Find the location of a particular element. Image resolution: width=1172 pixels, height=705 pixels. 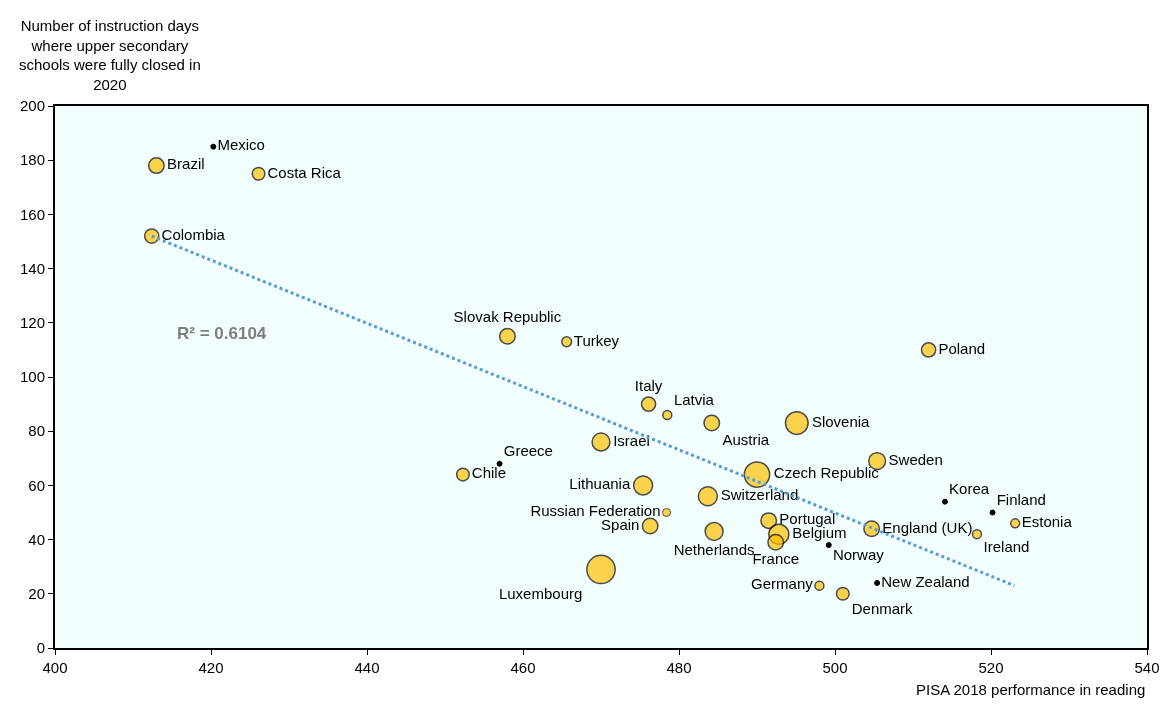

series-label: Ireland is located at coordinates (1006, 547).